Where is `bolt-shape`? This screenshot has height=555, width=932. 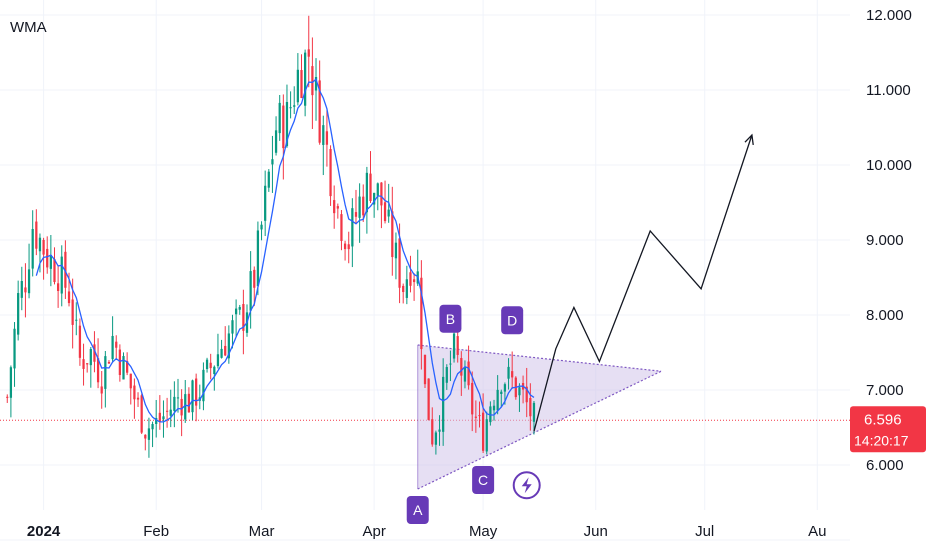
bolt-shape is located at coordinates (526, 485).